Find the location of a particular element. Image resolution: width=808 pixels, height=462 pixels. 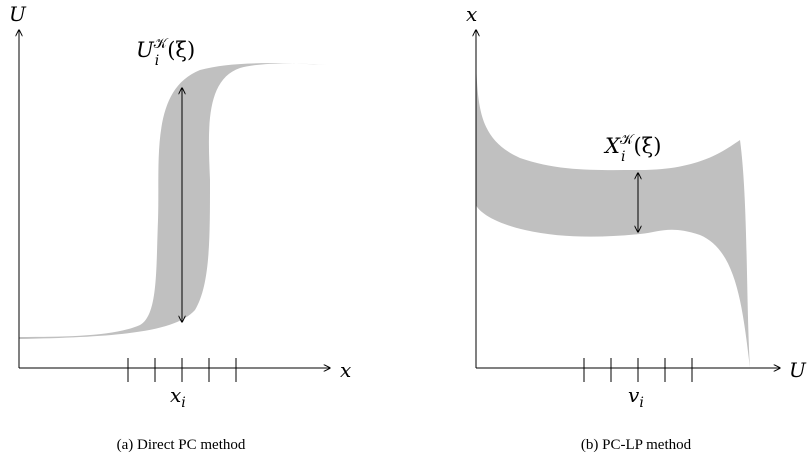

panel-a-ticks is located at coordinates (182, 370).